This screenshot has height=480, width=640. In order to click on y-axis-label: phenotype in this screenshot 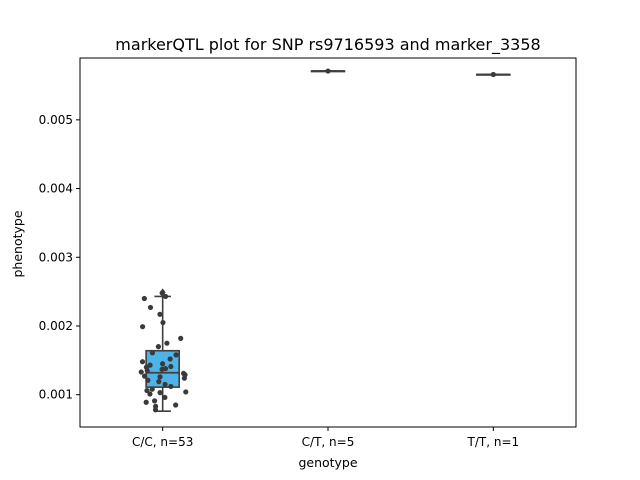, I will do `click(17, 243)`.